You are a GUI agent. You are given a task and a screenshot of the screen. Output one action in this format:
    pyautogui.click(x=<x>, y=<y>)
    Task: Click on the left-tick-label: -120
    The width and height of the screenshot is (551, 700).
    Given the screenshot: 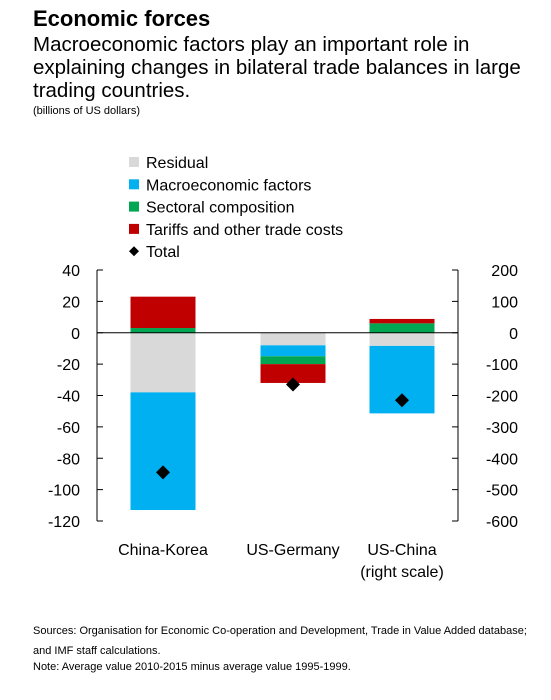 What is the action you would take?
    pyautogui.click(x=64, y=522)
    